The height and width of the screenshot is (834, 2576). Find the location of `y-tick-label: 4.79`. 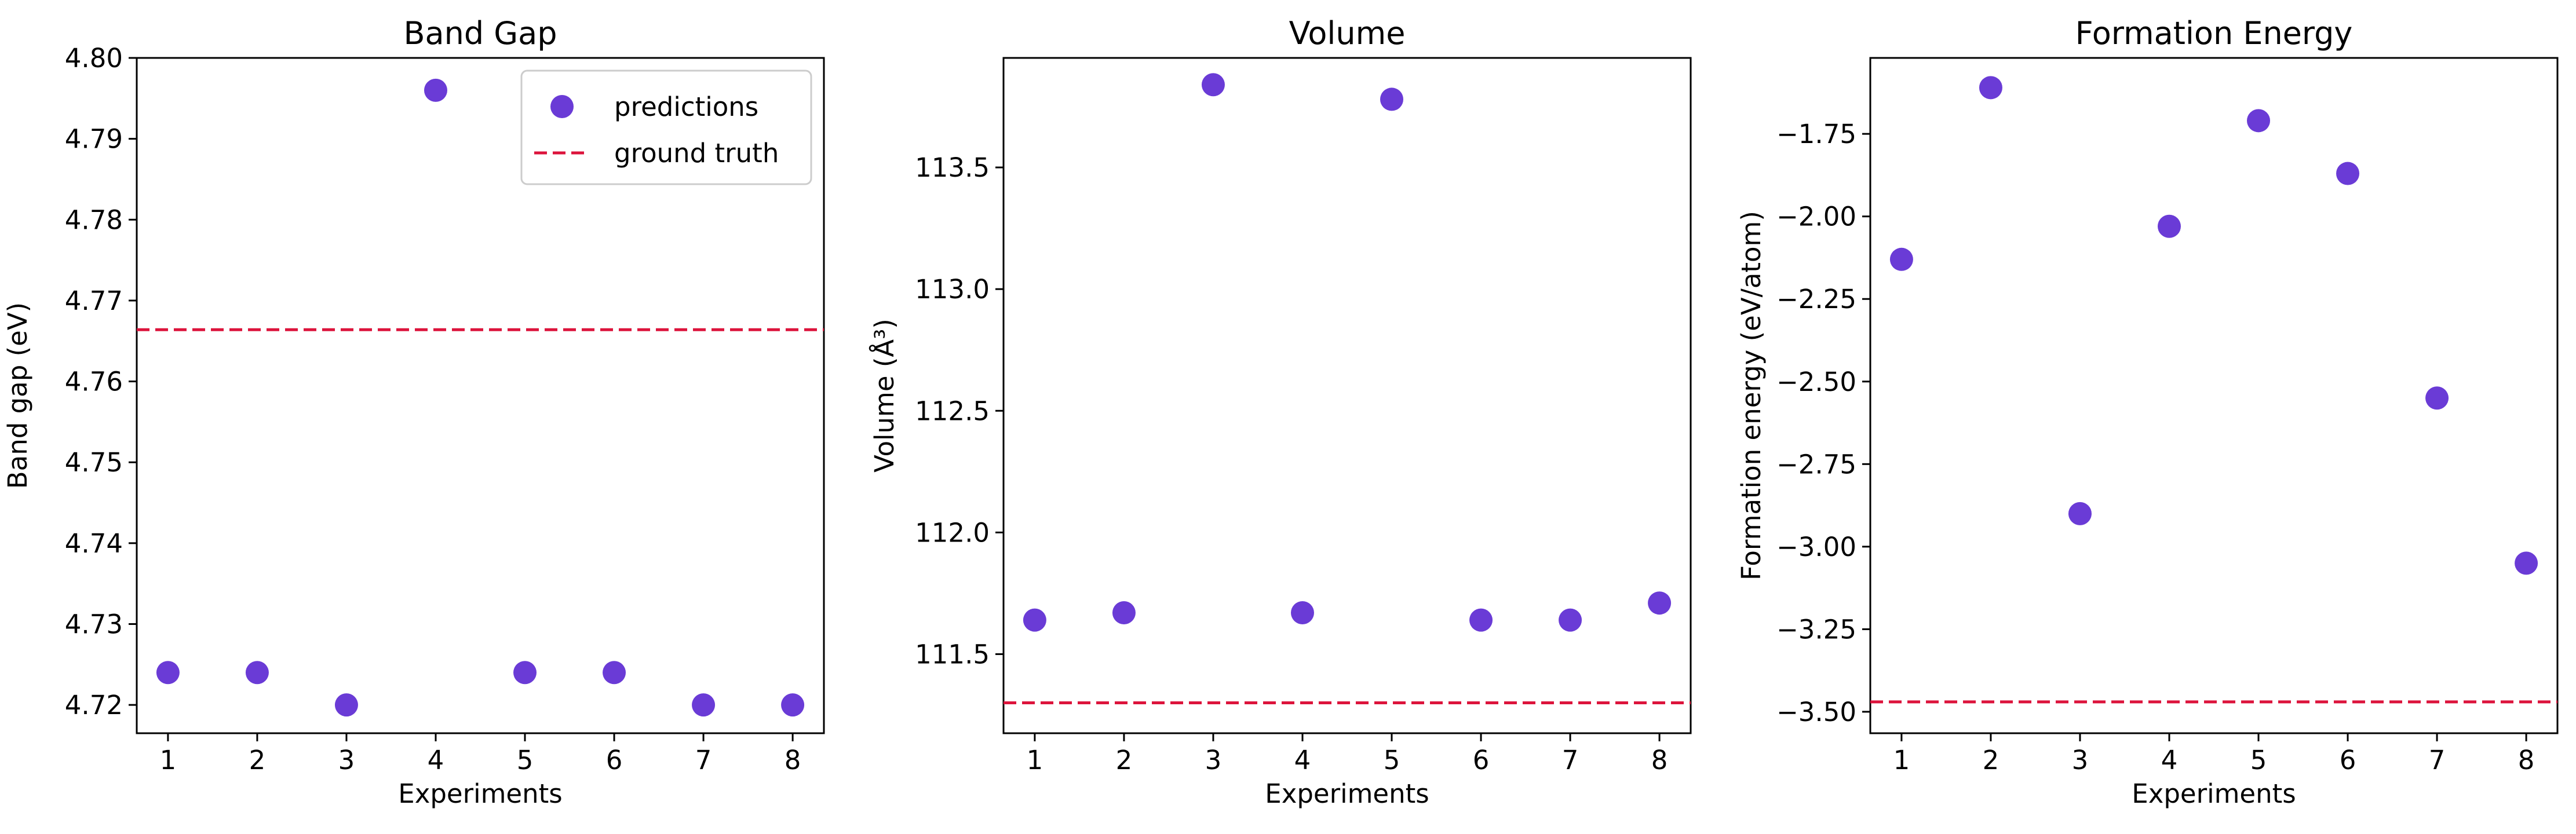

y-tick-label: 4.79 is located at coordinates (94, 139).